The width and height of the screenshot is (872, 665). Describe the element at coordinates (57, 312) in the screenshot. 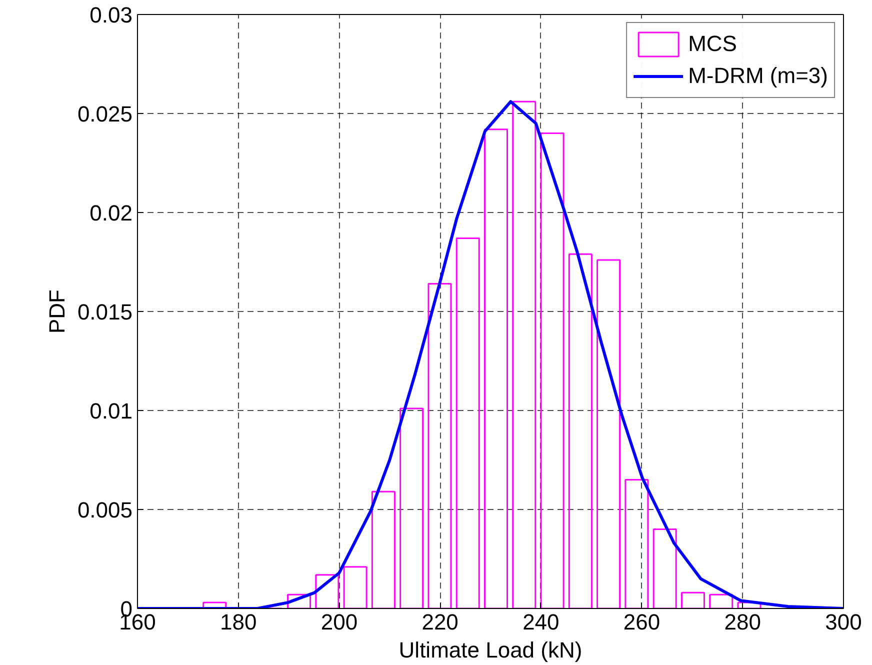

I see `y-axis-title: PDF` at that location.